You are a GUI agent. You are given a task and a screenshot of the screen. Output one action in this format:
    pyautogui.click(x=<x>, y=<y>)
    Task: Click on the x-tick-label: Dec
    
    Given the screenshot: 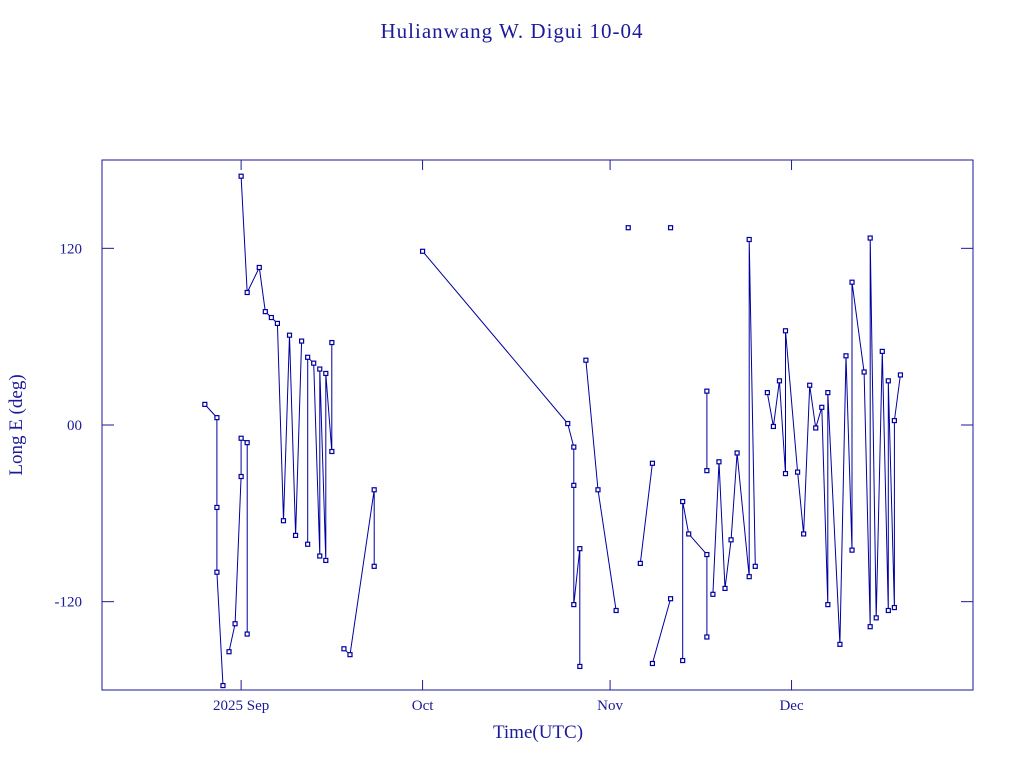 What is the action you would take?
    pyautogui.click(x=791, y=706)
    